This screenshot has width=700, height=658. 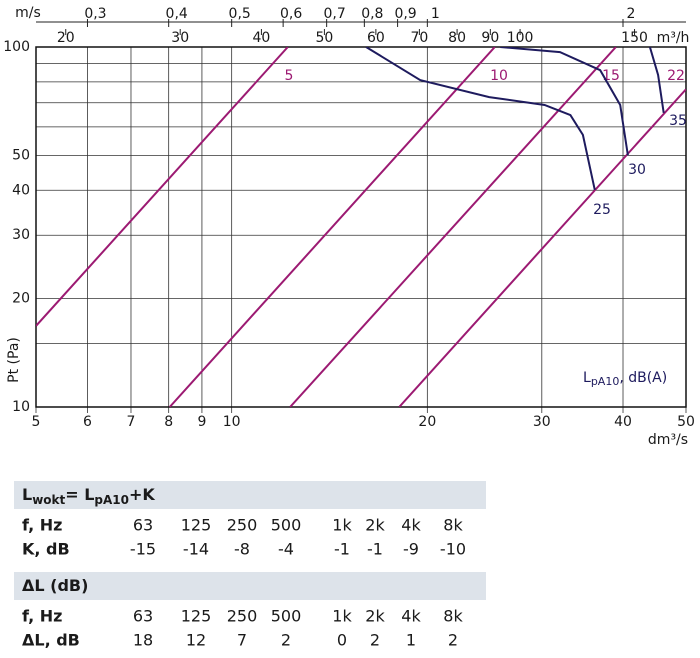 I want to click on series-label: 25, so click(x=602, y=210).